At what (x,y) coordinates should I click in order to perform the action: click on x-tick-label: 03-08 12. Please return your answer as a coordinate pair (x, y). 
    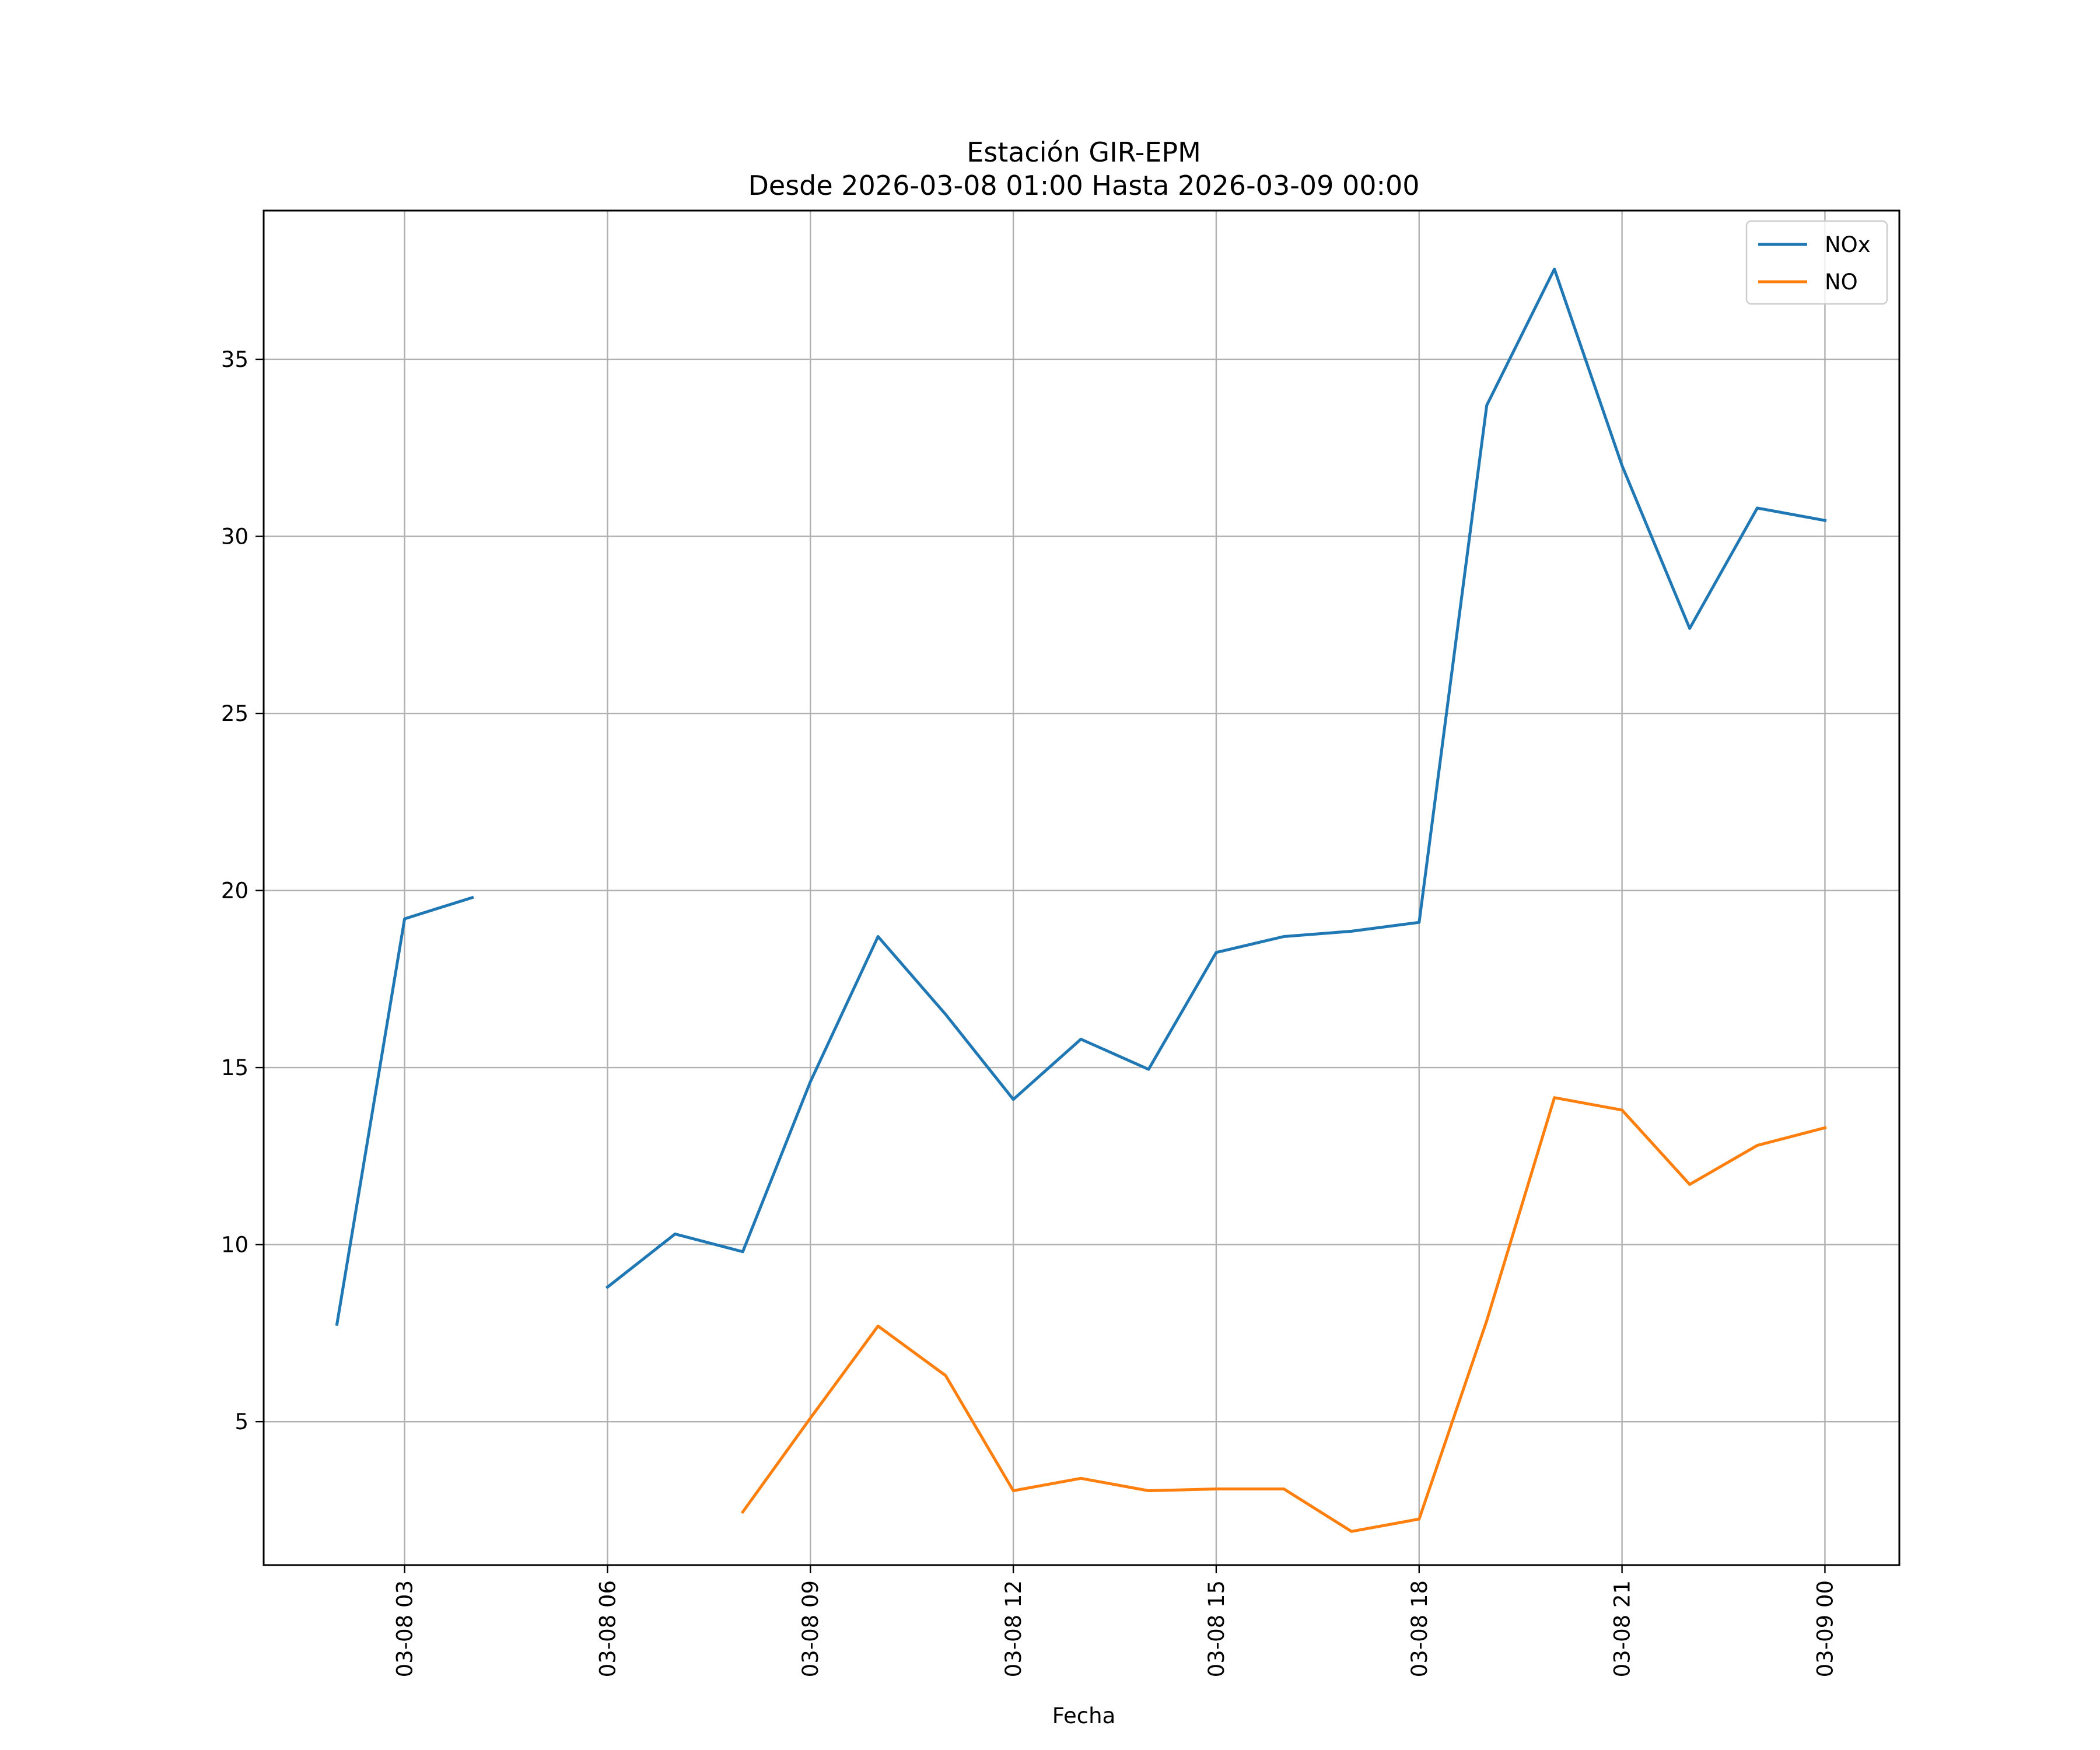
    Looking at the image, I should click on (1013, 1629).